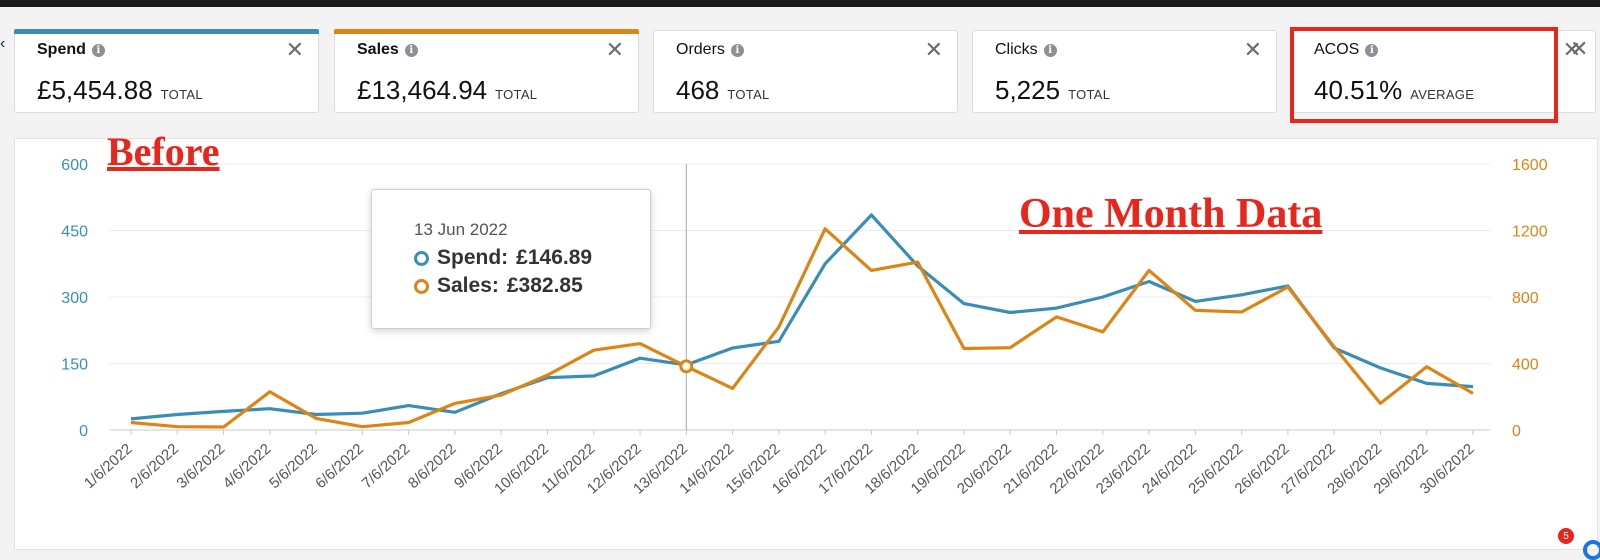 The image size is (1600, 560). I want to click on x-tick-label: 7/6/2022, so click(386, 466).